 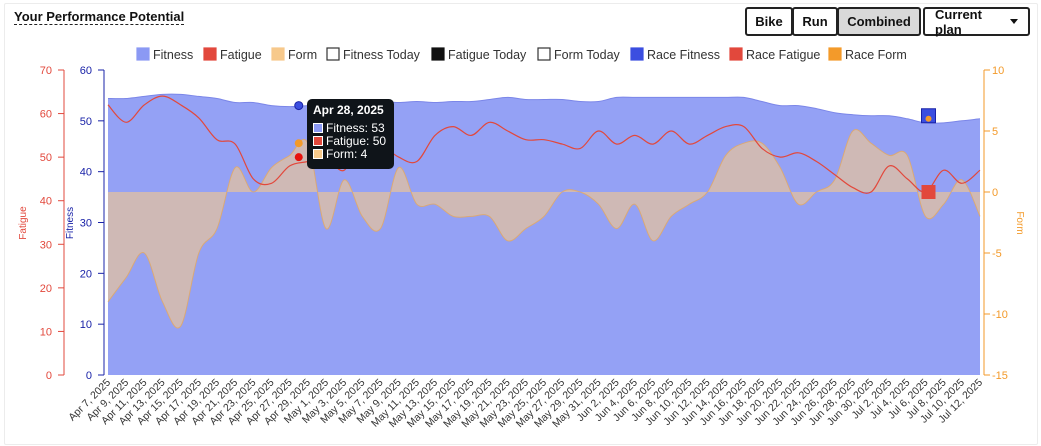 What do you see at coordinates (241, 55) in the screenshot?
I see `legend-label-fatigue: Fatigue` at bounding box center [241, 55].